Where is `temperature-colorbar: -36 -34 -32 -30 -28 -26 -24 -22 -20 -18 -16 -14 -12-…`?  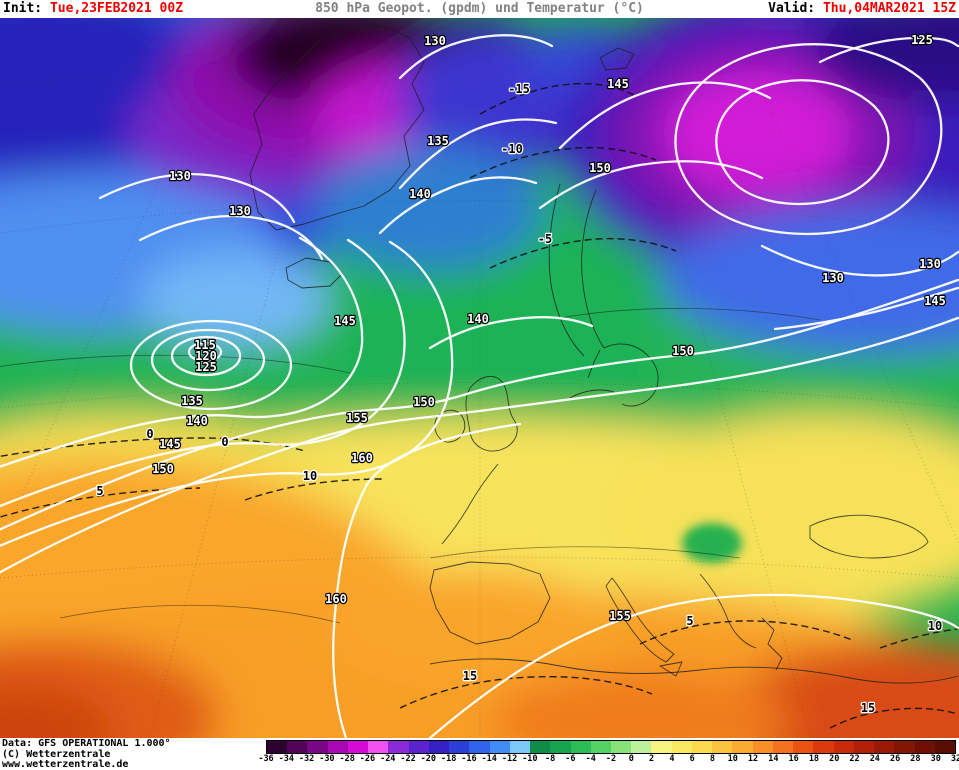 temperature-colorbar: -36 -34 -32 -30 -28 -26 -24 -22 -20 -18 -16 -14 -12-… is located at coordinates (608, 754).